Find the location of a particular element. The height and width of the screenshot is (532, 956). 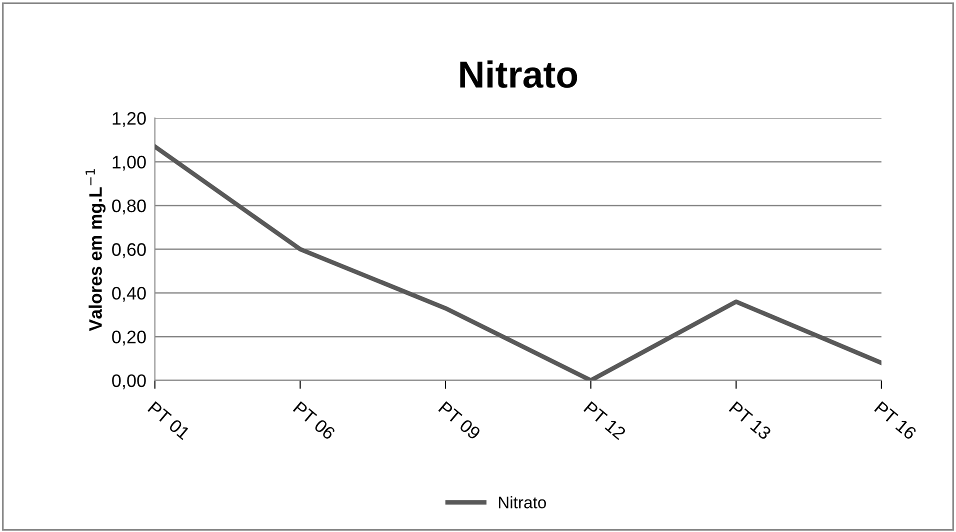

y-axis-title: Valores em mg.L$^{−1}$ is located at coordinates (96, 250).